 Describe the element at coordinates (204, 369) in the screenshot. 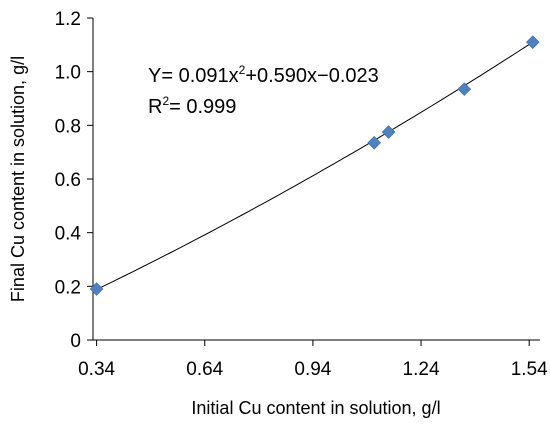

I see `x-tick-label: 0.64` at that location.